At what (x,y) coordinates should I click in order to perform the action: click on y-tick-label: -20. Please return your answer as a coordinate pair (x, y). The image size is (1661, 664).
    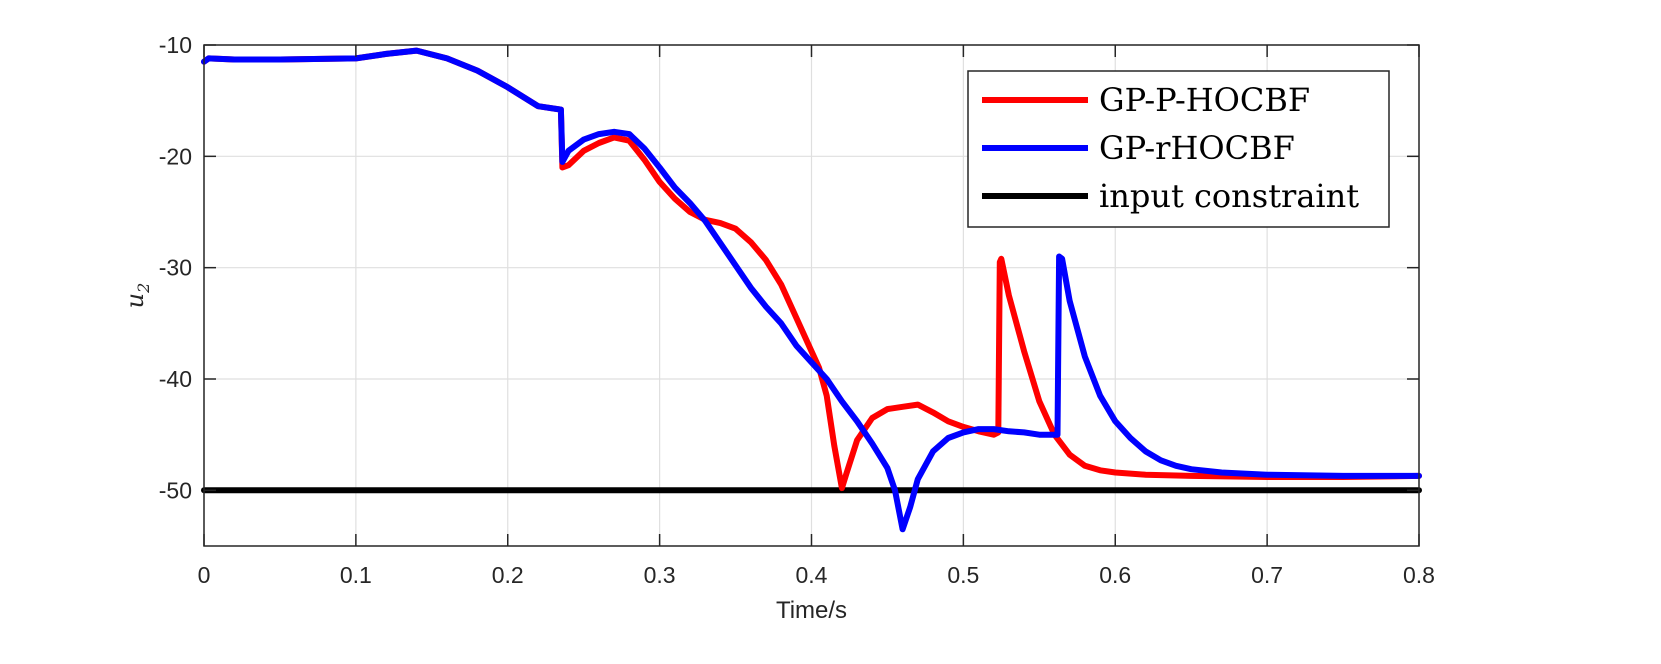
    Looking at the image, I should click on (175, 156).